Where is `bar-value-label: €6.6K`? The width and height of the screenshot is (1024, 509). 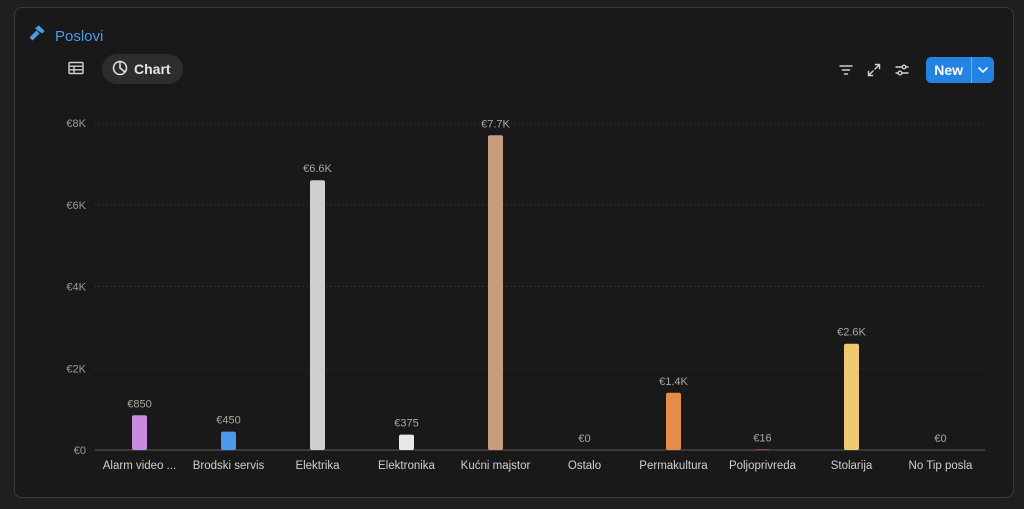
bar-value-label: €6.6K is located at coordinates (317, 169).